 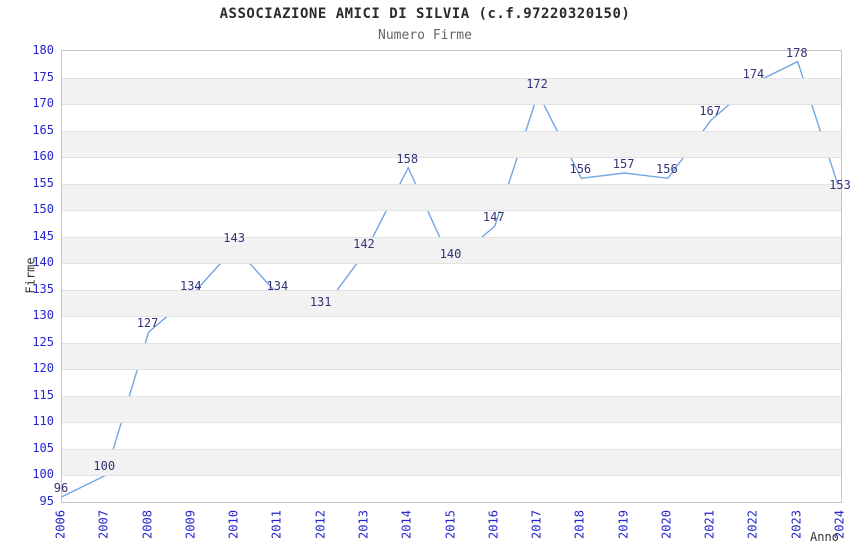 I want to click on x-tick-label: 2012, so click(x=320, y=524).